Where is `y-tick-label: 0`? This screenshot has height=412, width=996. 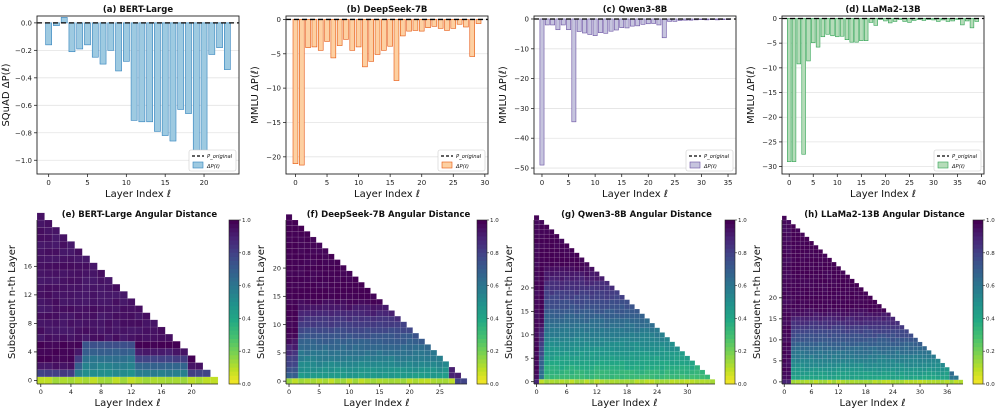
y-tick-label: 0 is located at coordinates (527, 382).